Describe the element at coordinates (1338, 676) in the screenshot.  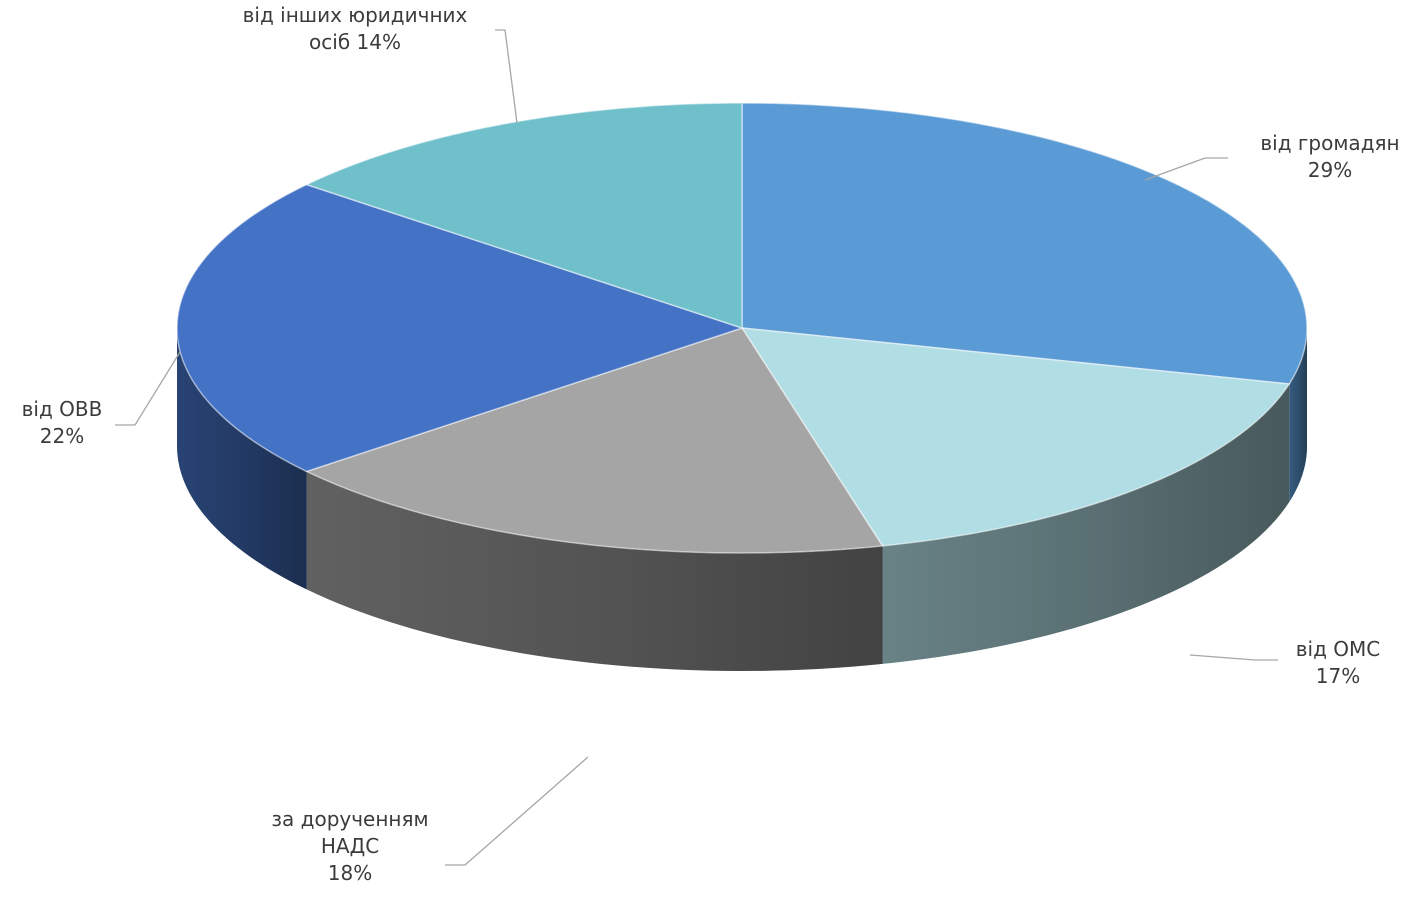
I see `data-label-line: 17%` at that location.